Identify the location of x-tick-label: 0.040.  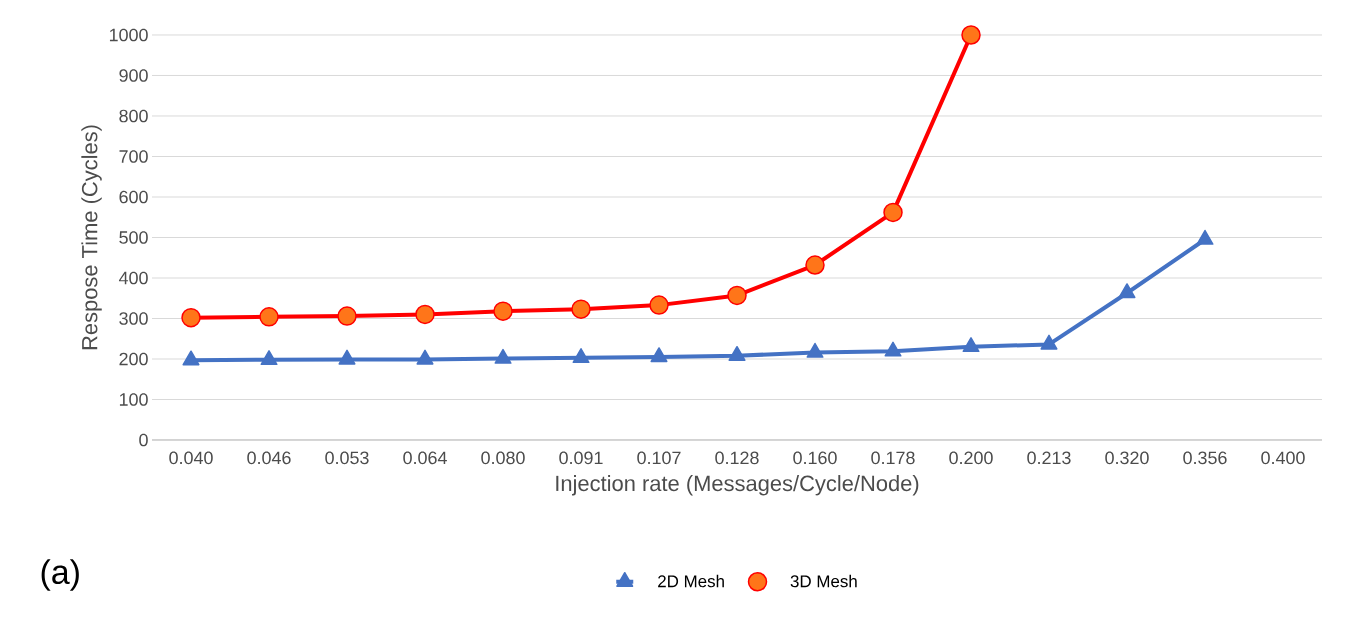
(191, 458).